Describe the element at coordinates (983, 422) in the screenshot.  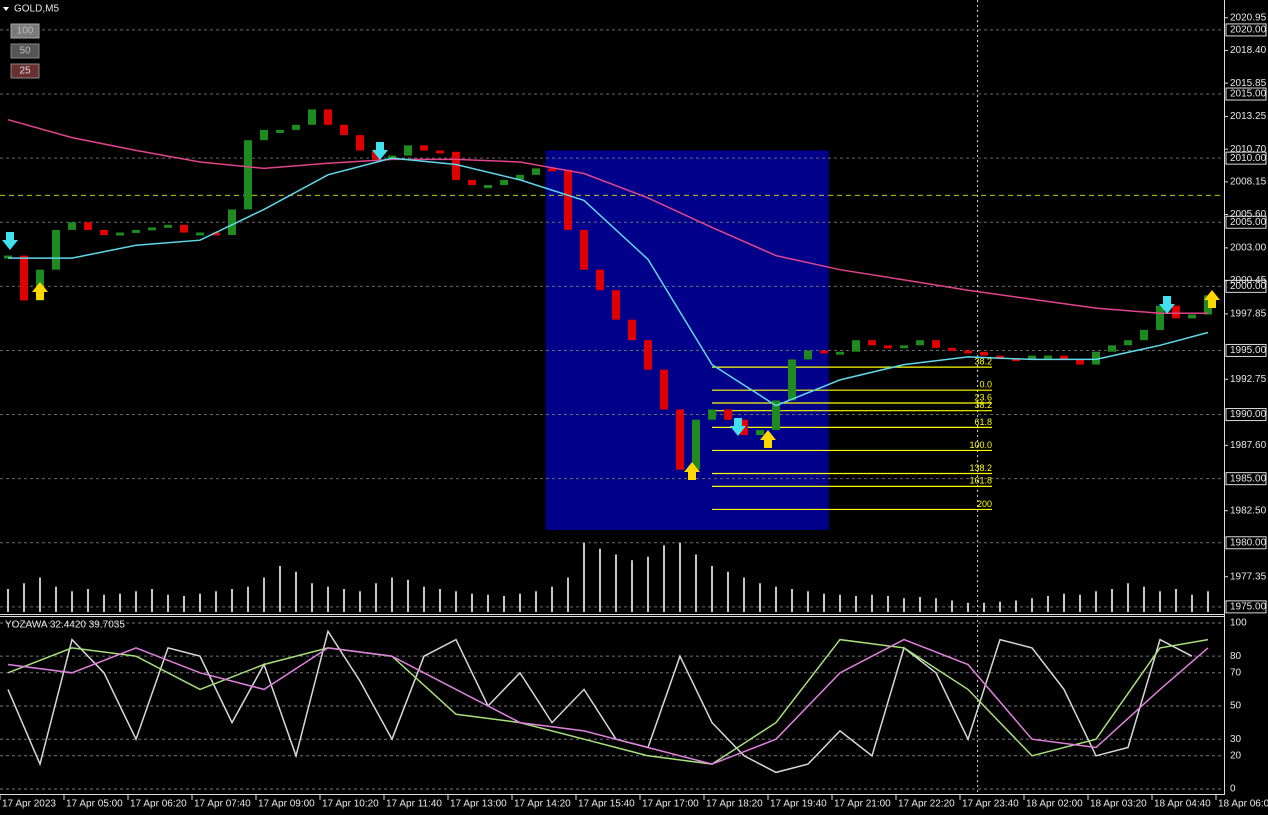
I see `fib-label: 61.8` at that location.